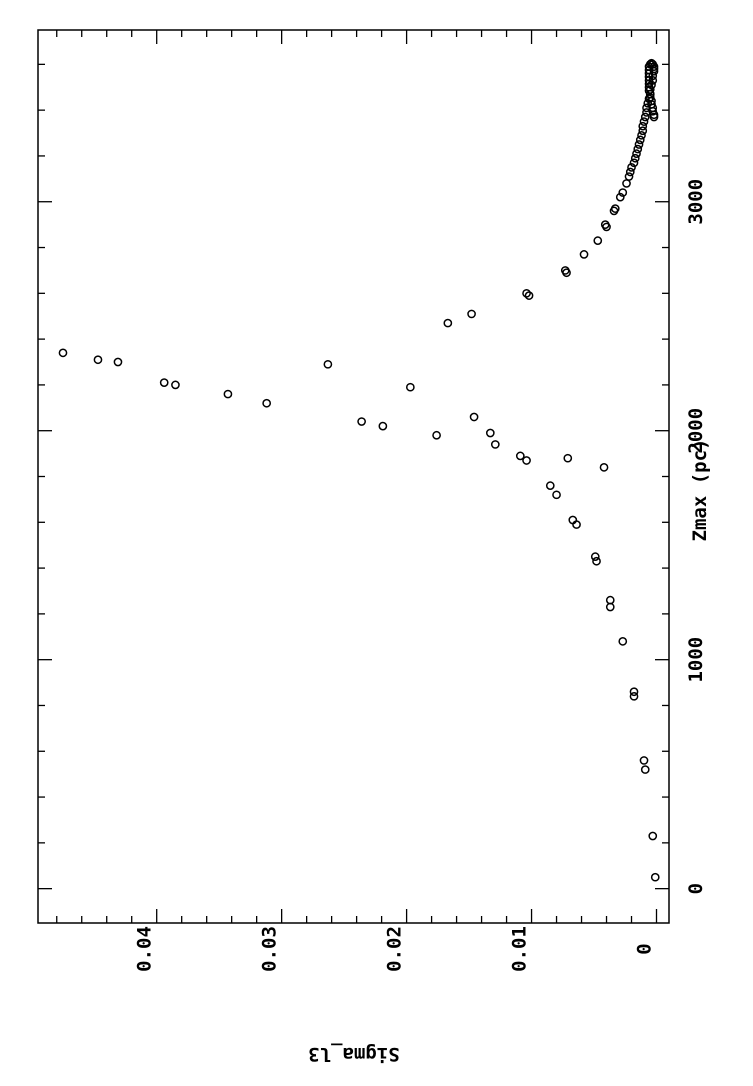 Image resolution: width=753 pixels, height=1086 pixels. What do you see at coordinates (696, 660) in the screenshot?
I see `x-tick-label: 1000` at bounding box center [696, 660].